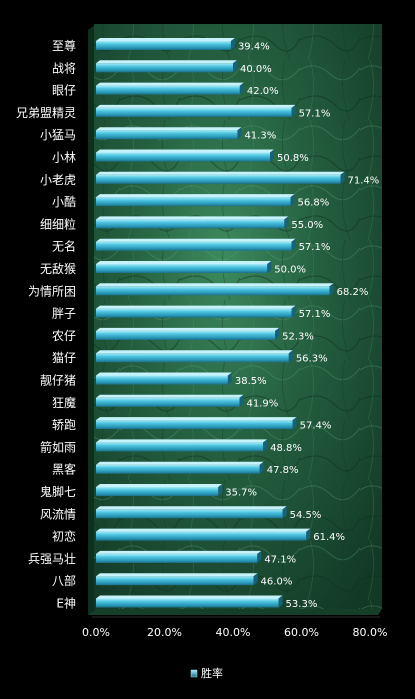  What do you see at coordinates (64, 202) in the screenshot?
I see `category-label: 小酷` at bounding box center [64, 202].